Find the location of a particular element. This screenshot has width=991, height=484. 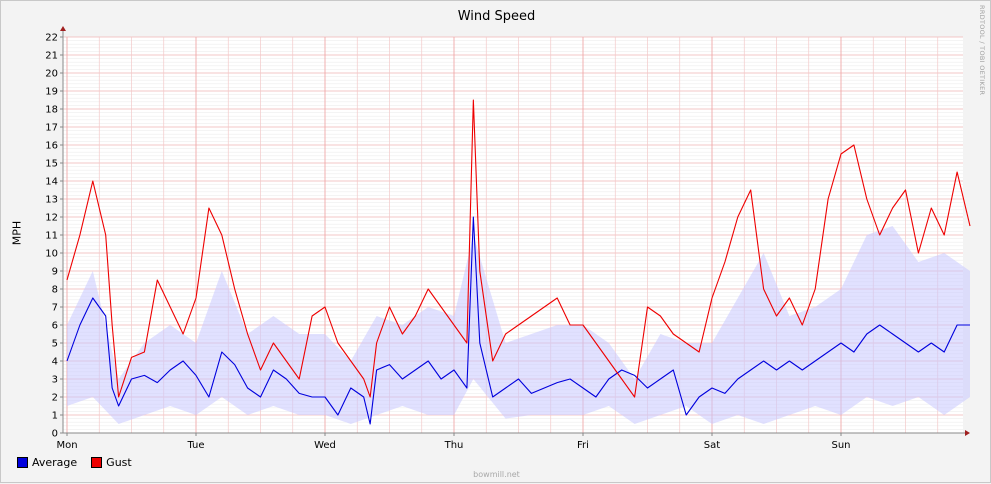

footer-credit: bowmill.net is located at coordinates (496, 474).